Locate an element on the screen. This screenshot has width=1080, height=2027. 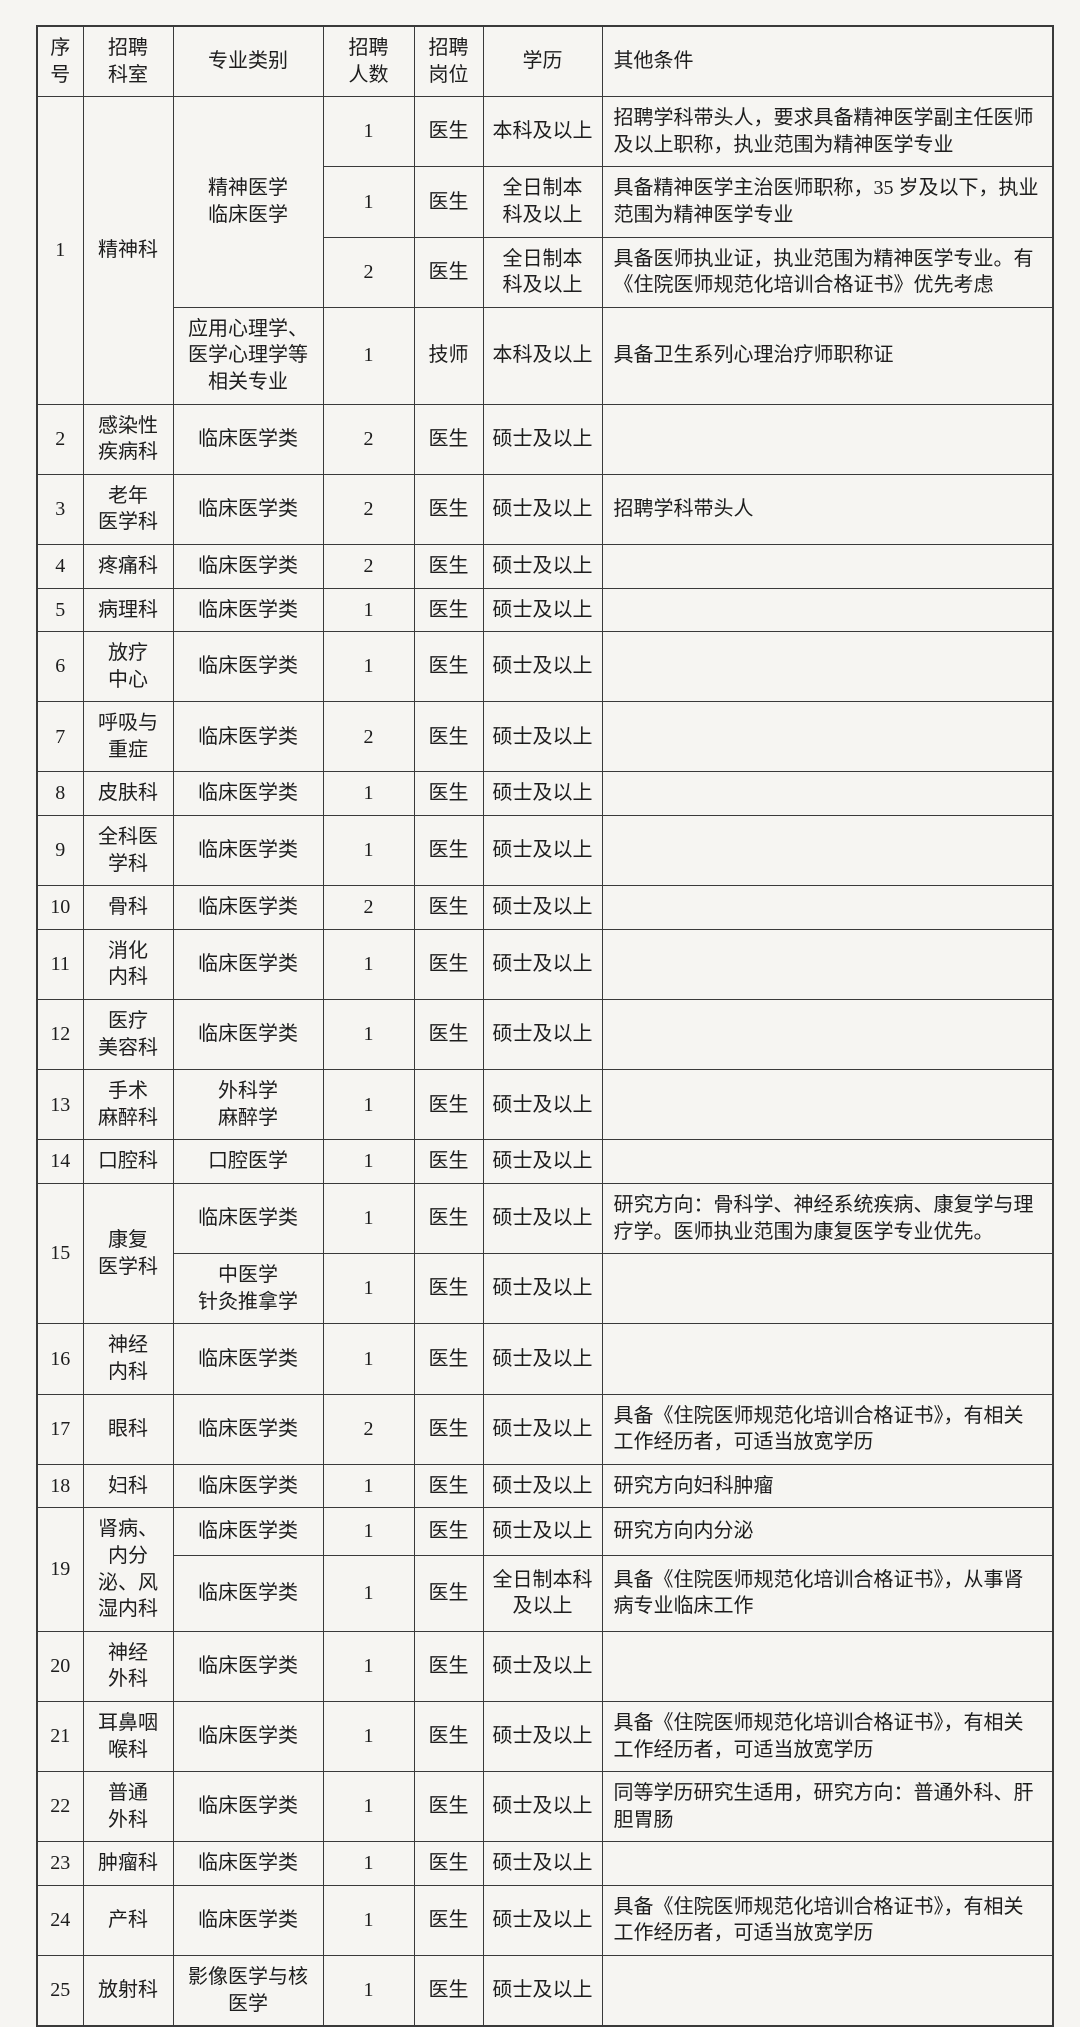
table-cell: 招聘学科带头人 is located at coordinates (827, 509).